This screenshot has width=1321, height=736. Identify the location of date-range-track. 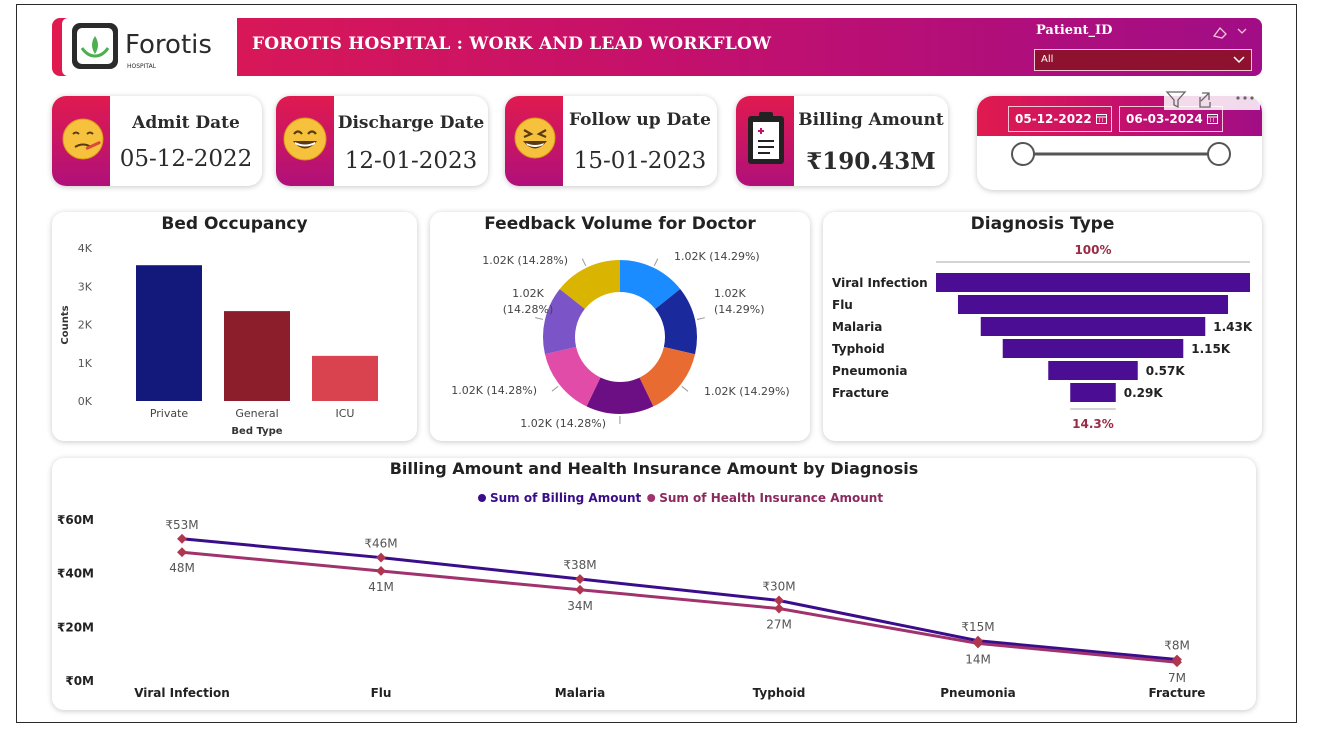
(1119, 156).